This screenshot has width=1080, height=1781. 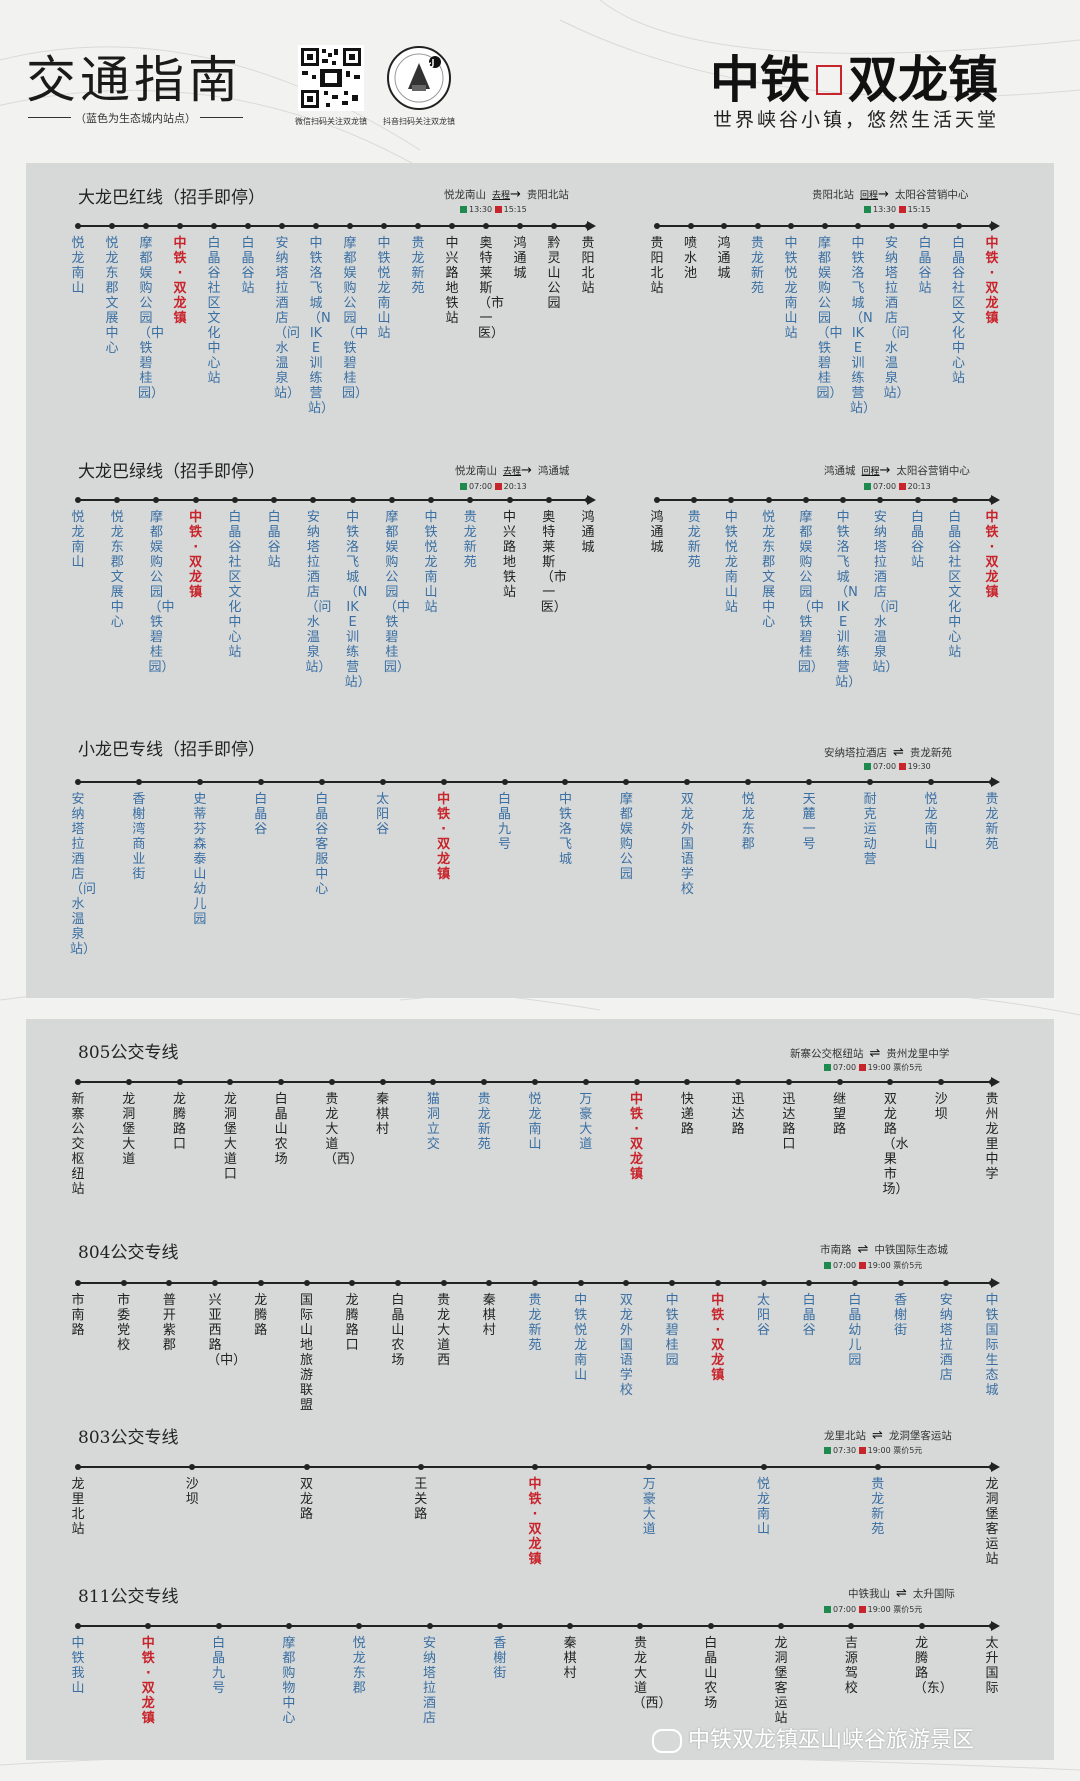 What do you see at coordinates (129, 1129) in the screenshot?
I see `station-label: 龙洞堡大道` at bounding box center [129, 1129].